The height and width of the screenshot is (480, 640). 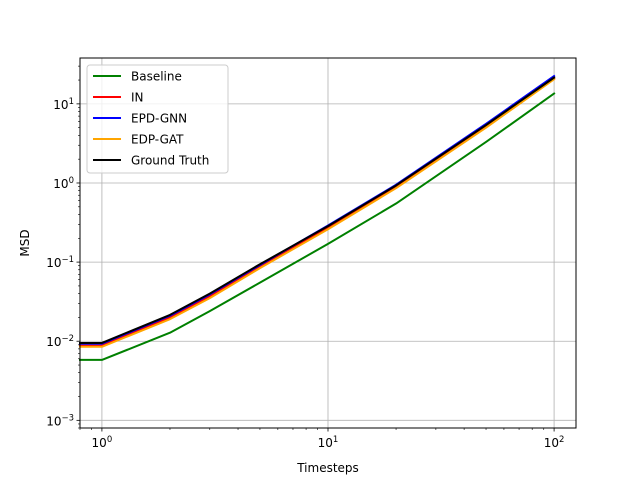 I want to click on x-tick-label: 101, so click(x=328, y=442).